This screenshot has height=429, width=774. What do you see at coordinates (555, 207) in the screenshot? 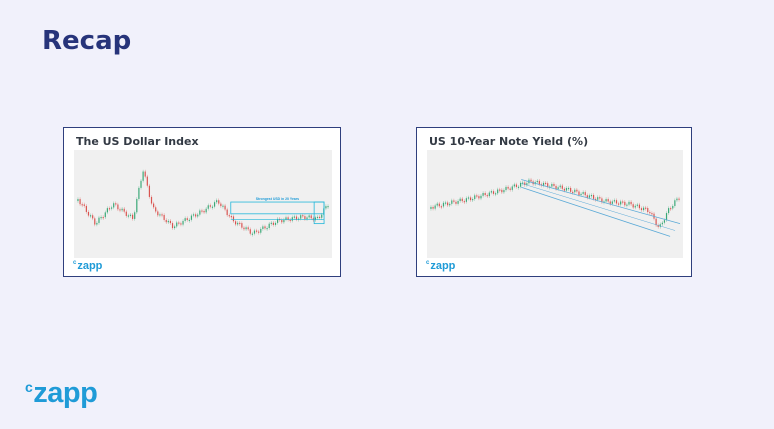
I see `note-yield-chart` at bounding box center [555, 207].